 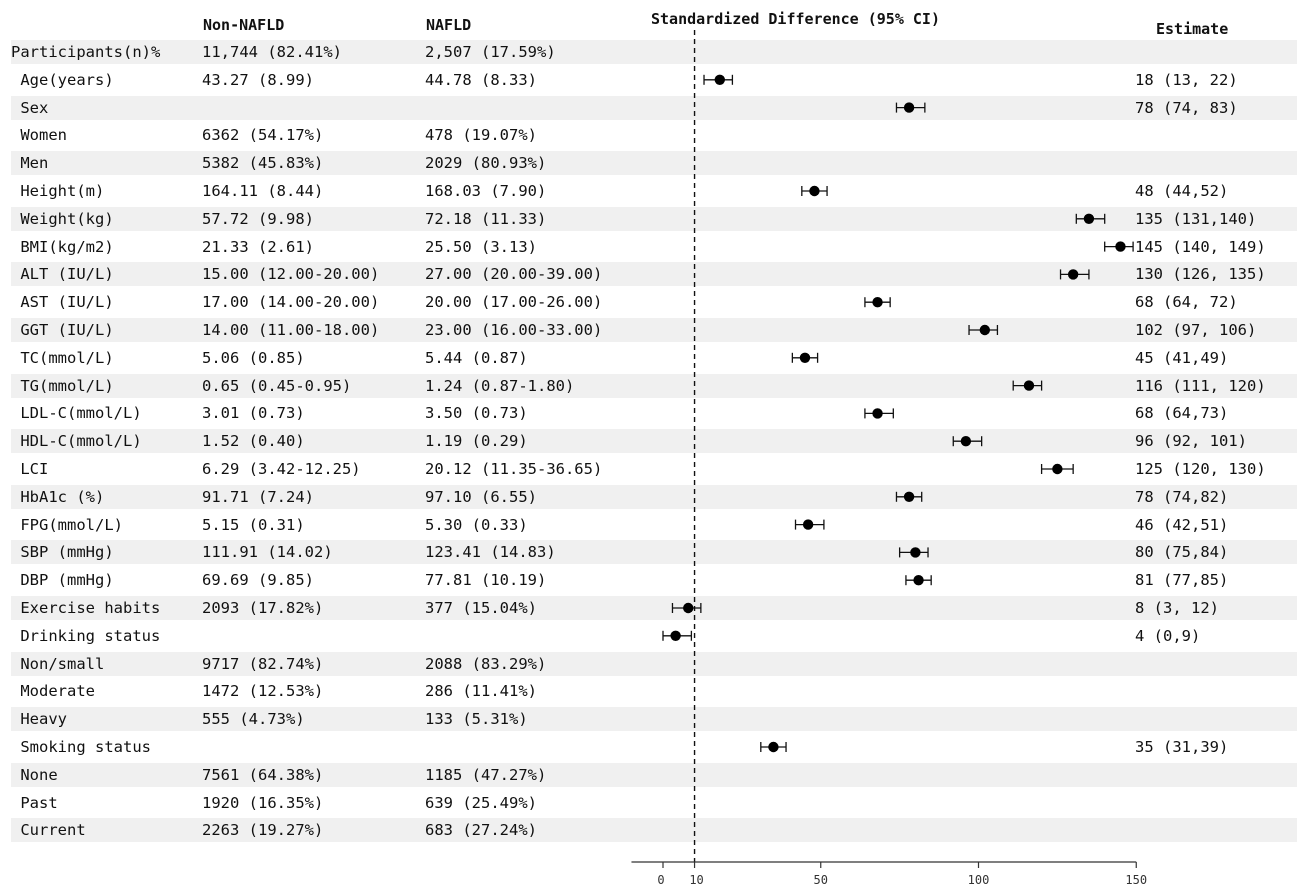 I want to click on row-label: LCI, so click(x=30, y=469).